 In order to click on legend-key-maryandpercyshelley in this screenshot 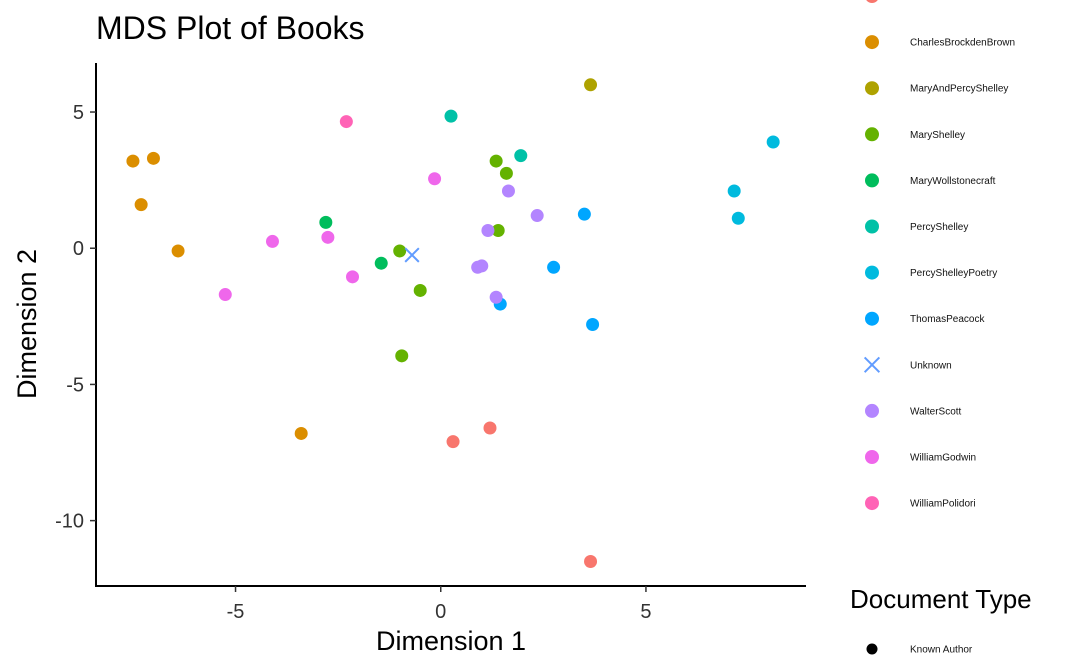, I will do `click(872, 88)`.